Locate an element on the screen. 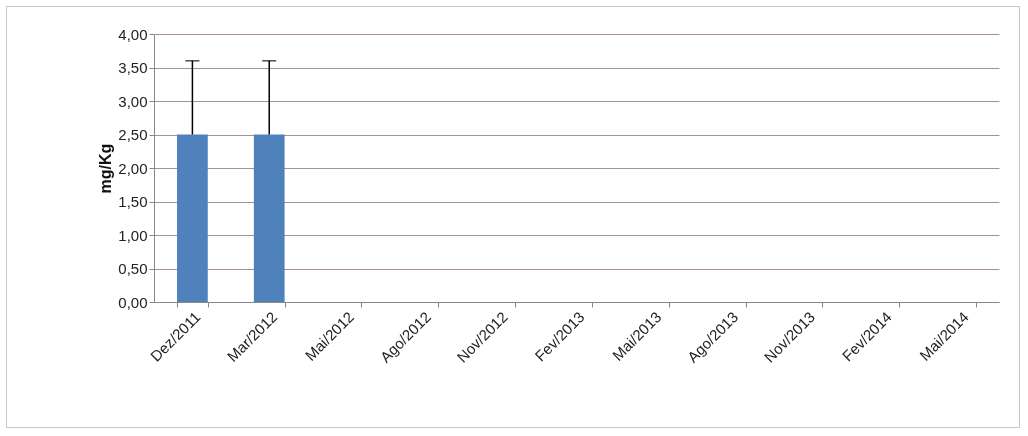 The height and width of the screenshot is (436, 1028). y-tick-label: 3,50 is located at coordinates (133, 67).